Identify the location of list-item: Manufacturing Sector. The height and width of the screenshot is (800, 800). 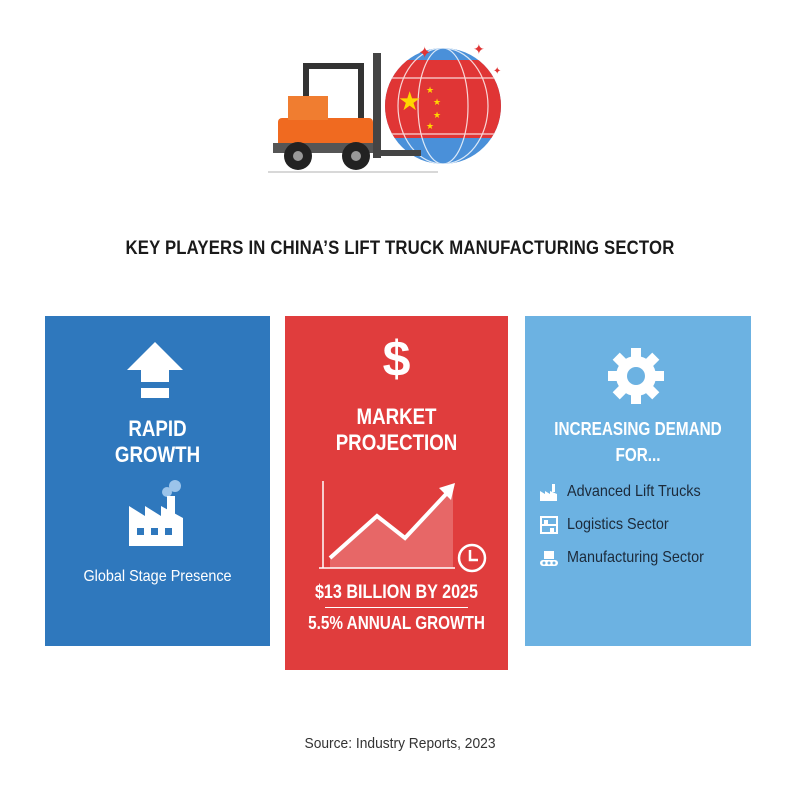
(629, 558).